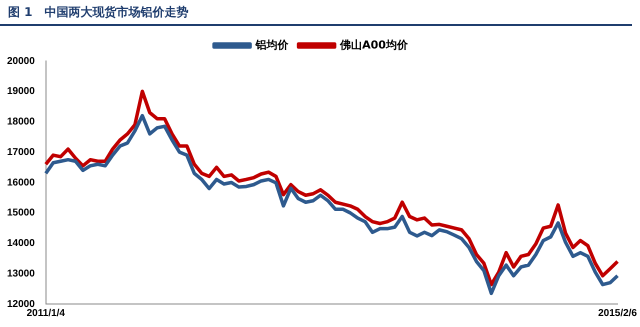 The image size is (640, 327). Describe the element at coordinates (618, 313) in the screenshot. I see `x-tick-label: 2015/2/6` at that location.